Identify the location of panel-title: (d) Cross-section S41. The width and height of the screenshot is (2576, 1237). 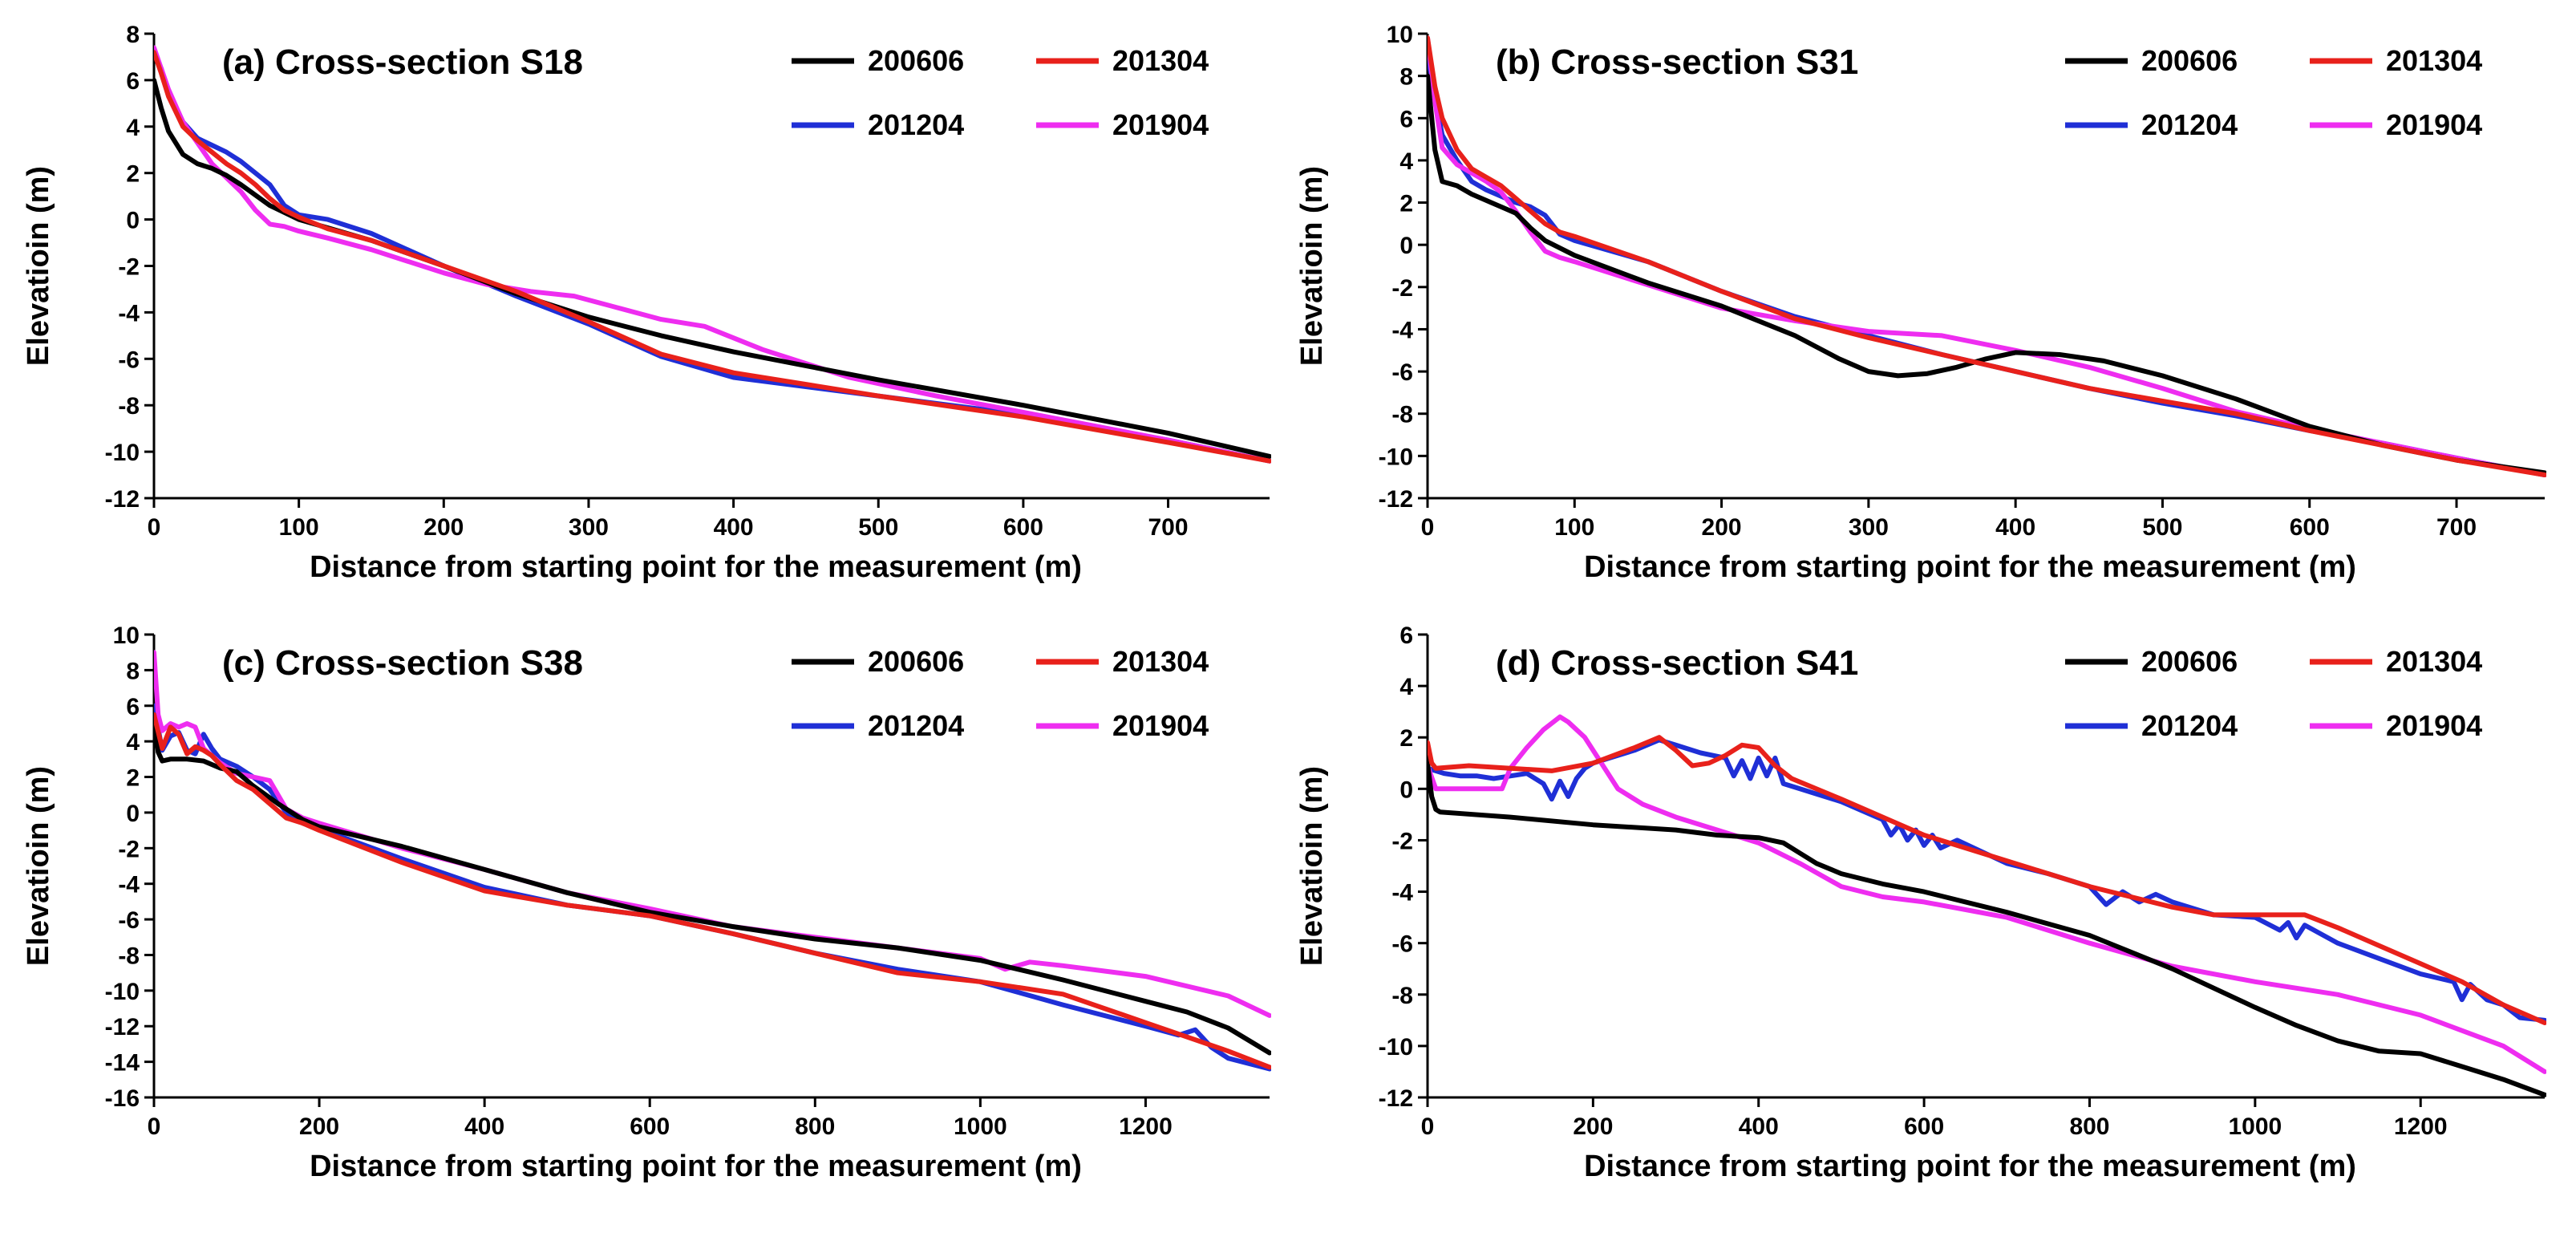
(1677, 663).